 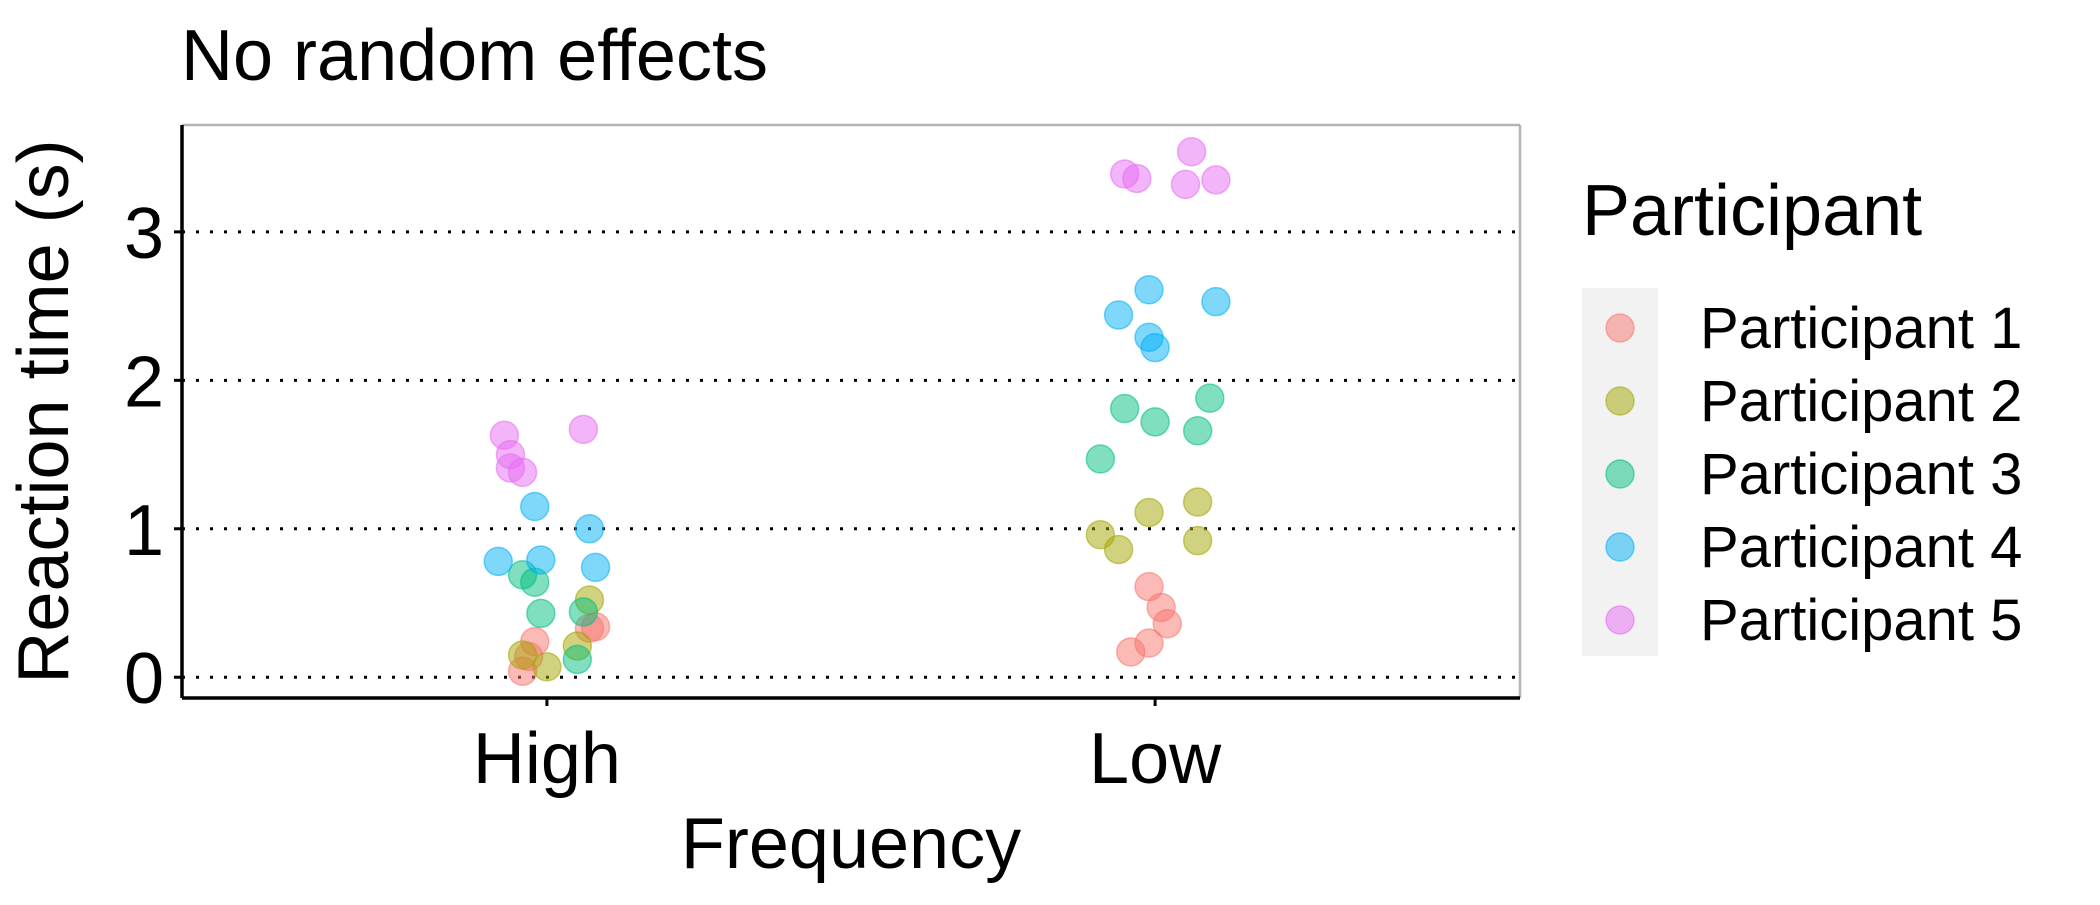 What do you see at coordinates (851, 844) in the screenshot?
I see `x-axis-title: Frequency` at bounding box center [851, 844].